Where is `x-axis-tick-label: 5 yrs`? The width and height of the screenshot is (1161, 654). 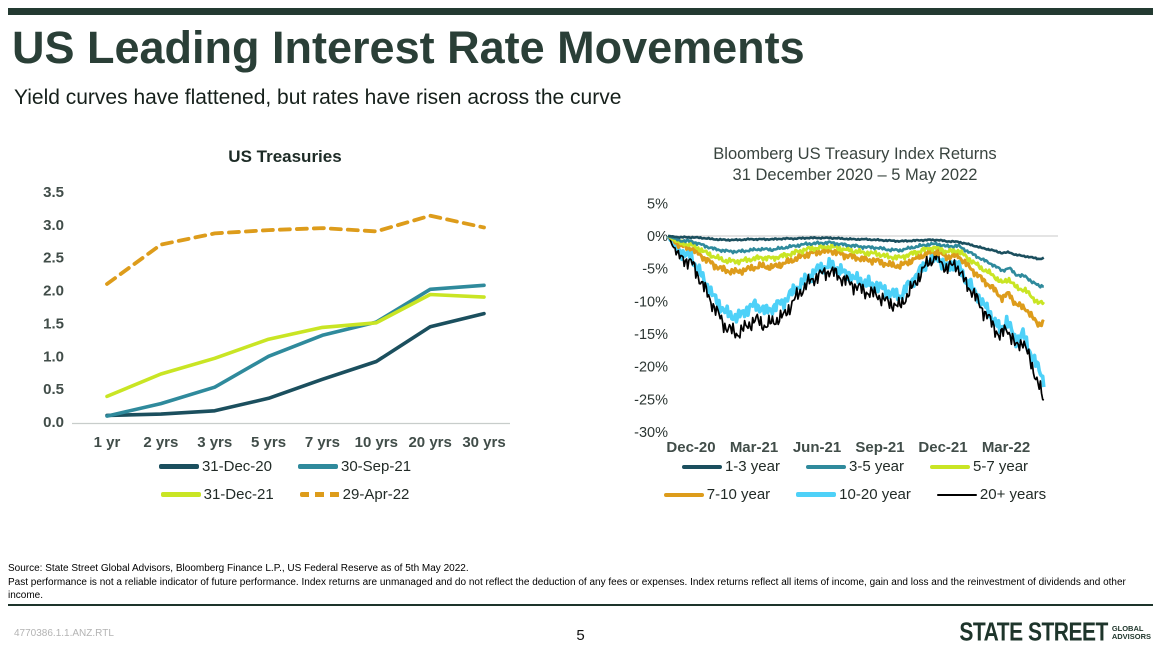 x-axis-tick-label: 5 yrs is located at coordinates (268, 442).